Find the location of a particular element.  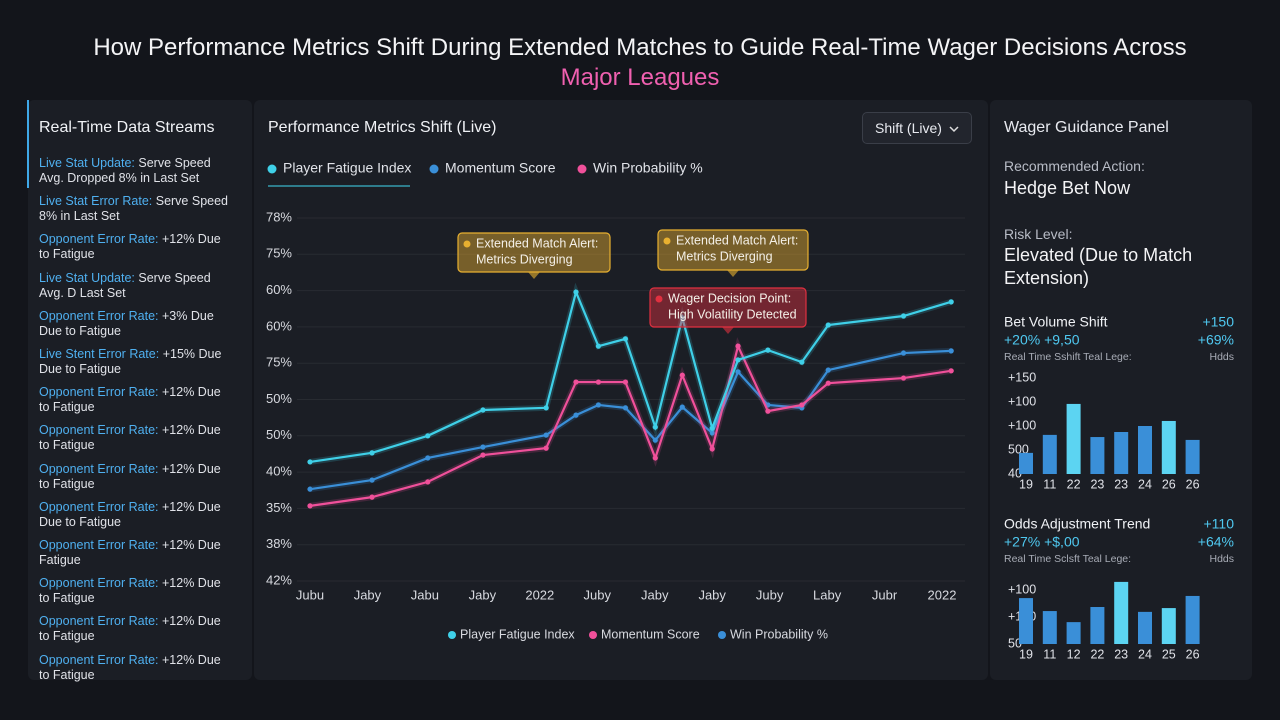

x-tick-label: Jubu is located at coordinates (310, 594).